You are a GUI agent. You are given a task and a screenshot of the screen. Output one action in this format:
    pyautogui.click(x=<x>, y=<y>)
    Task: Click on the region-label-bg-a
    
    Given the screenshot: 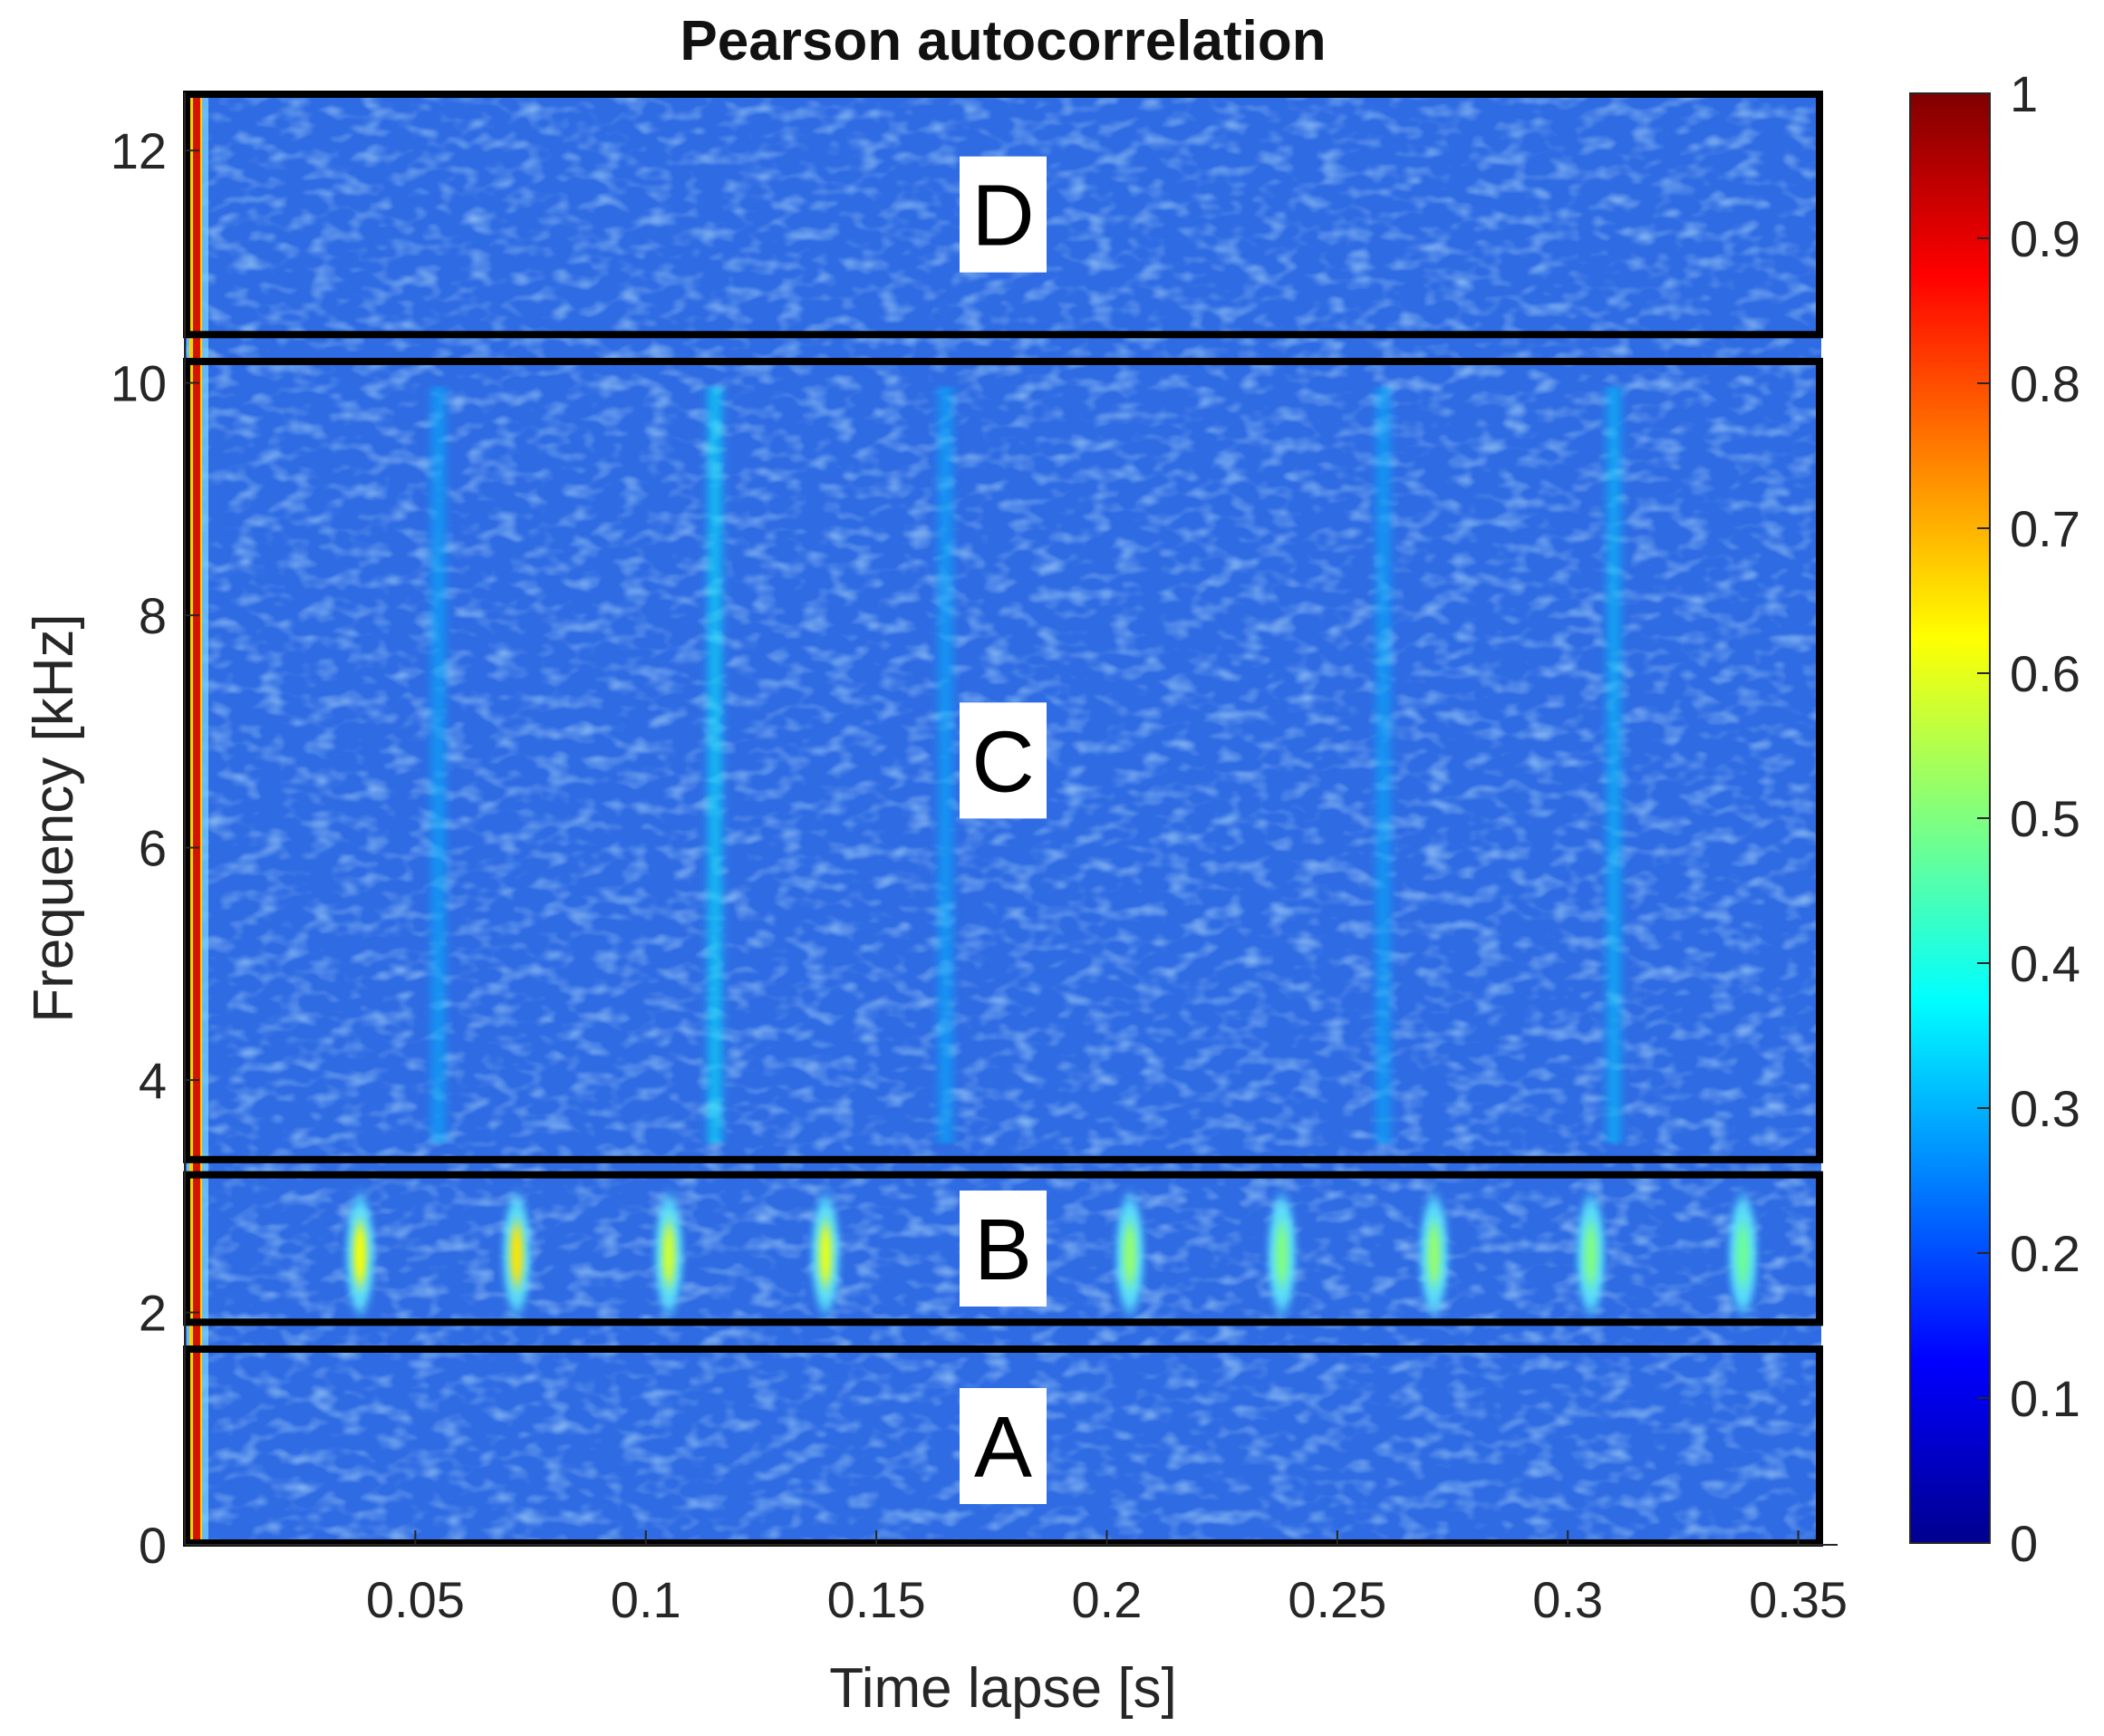 What is the action you would take?
    pyautogui.click(x=1003, y=1445)
    